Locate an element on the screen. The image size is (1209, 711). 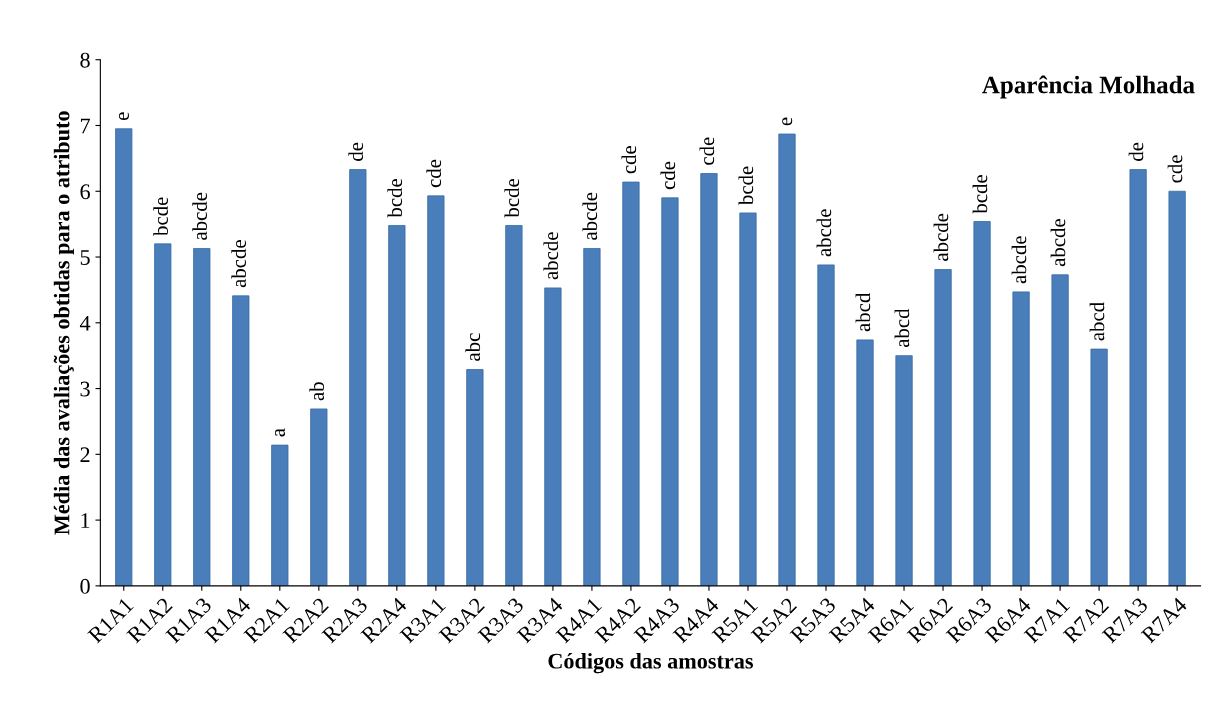
y-tick-label: 7 is located at coordinates (85, 126).